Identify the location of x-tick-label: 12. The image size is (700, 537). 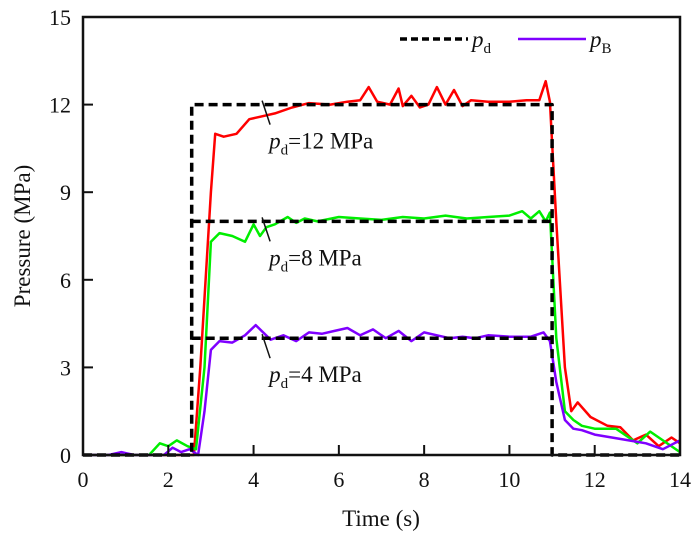
(595, 479).